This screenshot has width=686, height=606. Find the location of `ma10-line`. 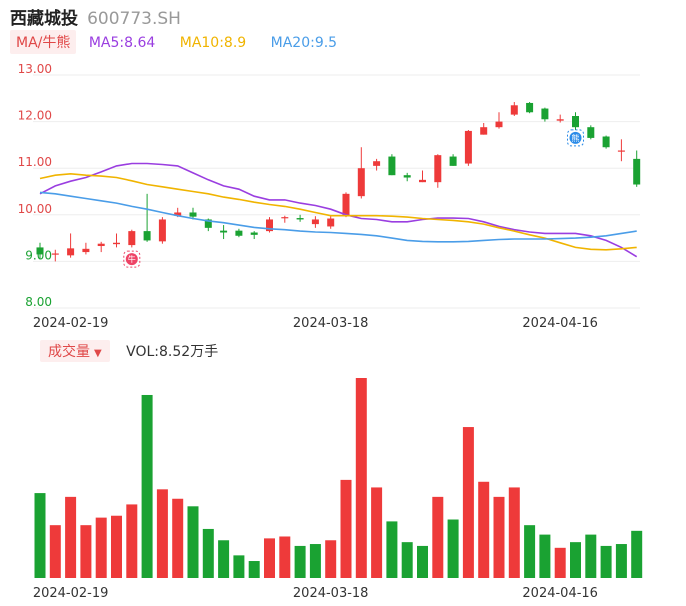

ma10-line is located at coordinates (338, 211).